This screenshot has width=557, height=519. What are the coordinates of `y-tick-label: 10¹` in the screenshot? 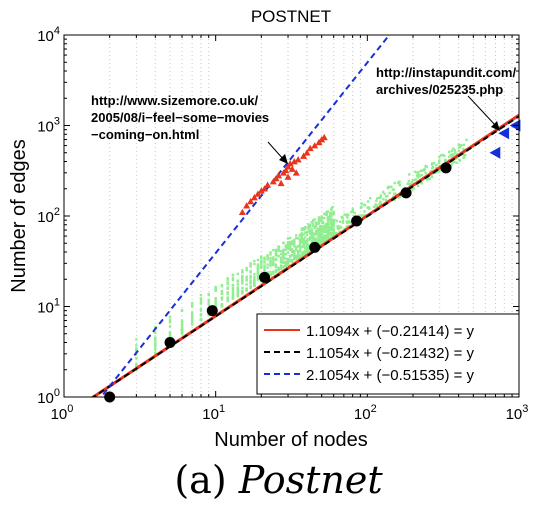 It's located at (48, 307).